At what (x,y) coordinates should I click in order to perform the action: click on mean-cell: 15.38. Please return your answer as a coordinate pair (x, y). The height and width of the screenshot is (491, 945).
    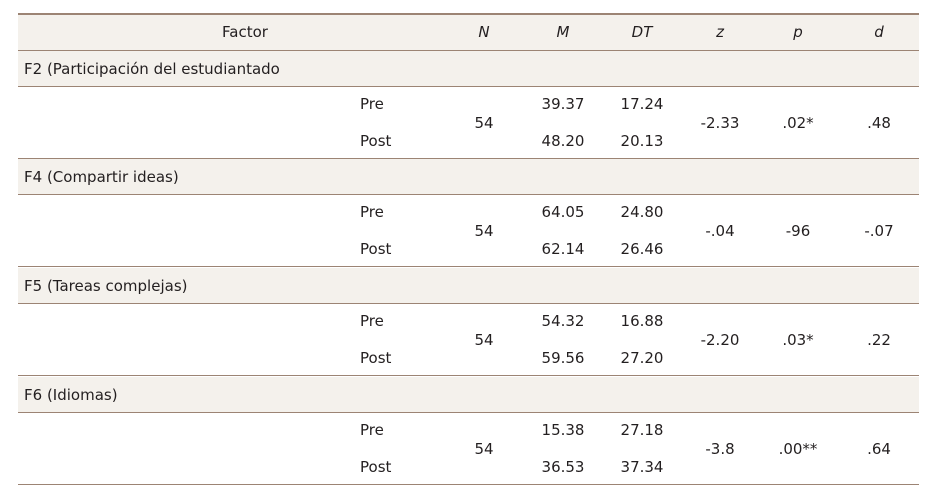
    Looking at the image, I should click on (563, 430).